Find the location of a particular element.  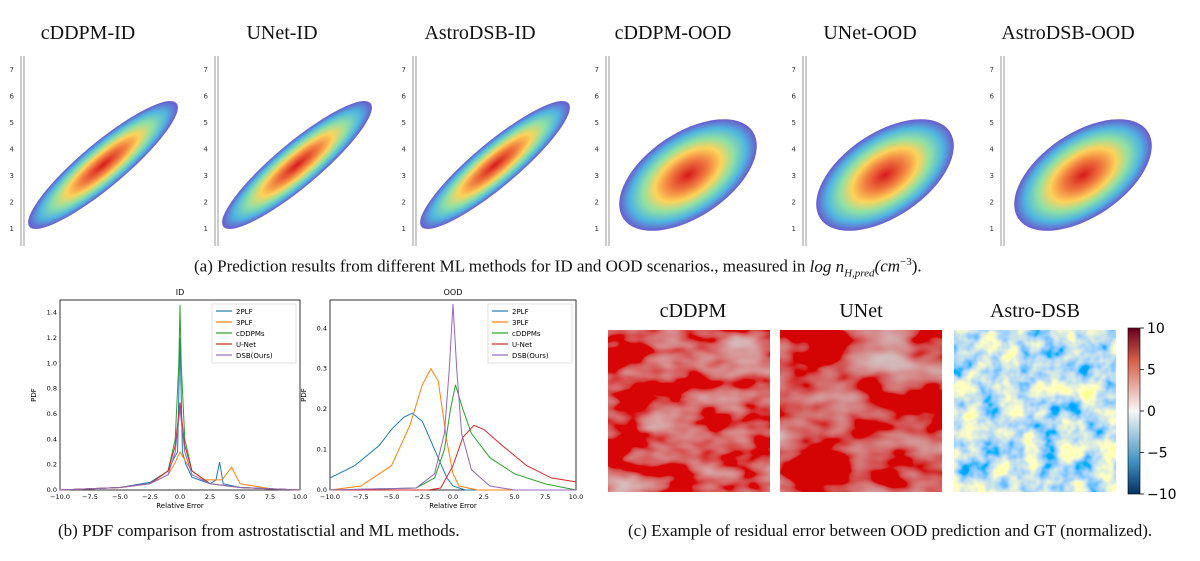

x-tick-label: −7.5 is located at coordinates (90, 497).